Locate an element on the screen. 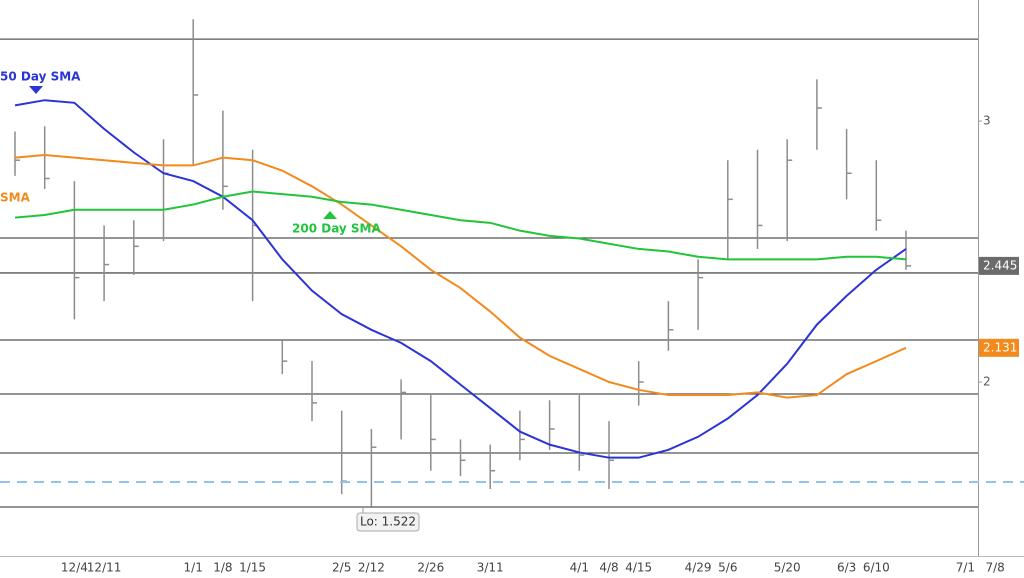  series-label: 50 Day SMA is located at coordinates (40, 77).